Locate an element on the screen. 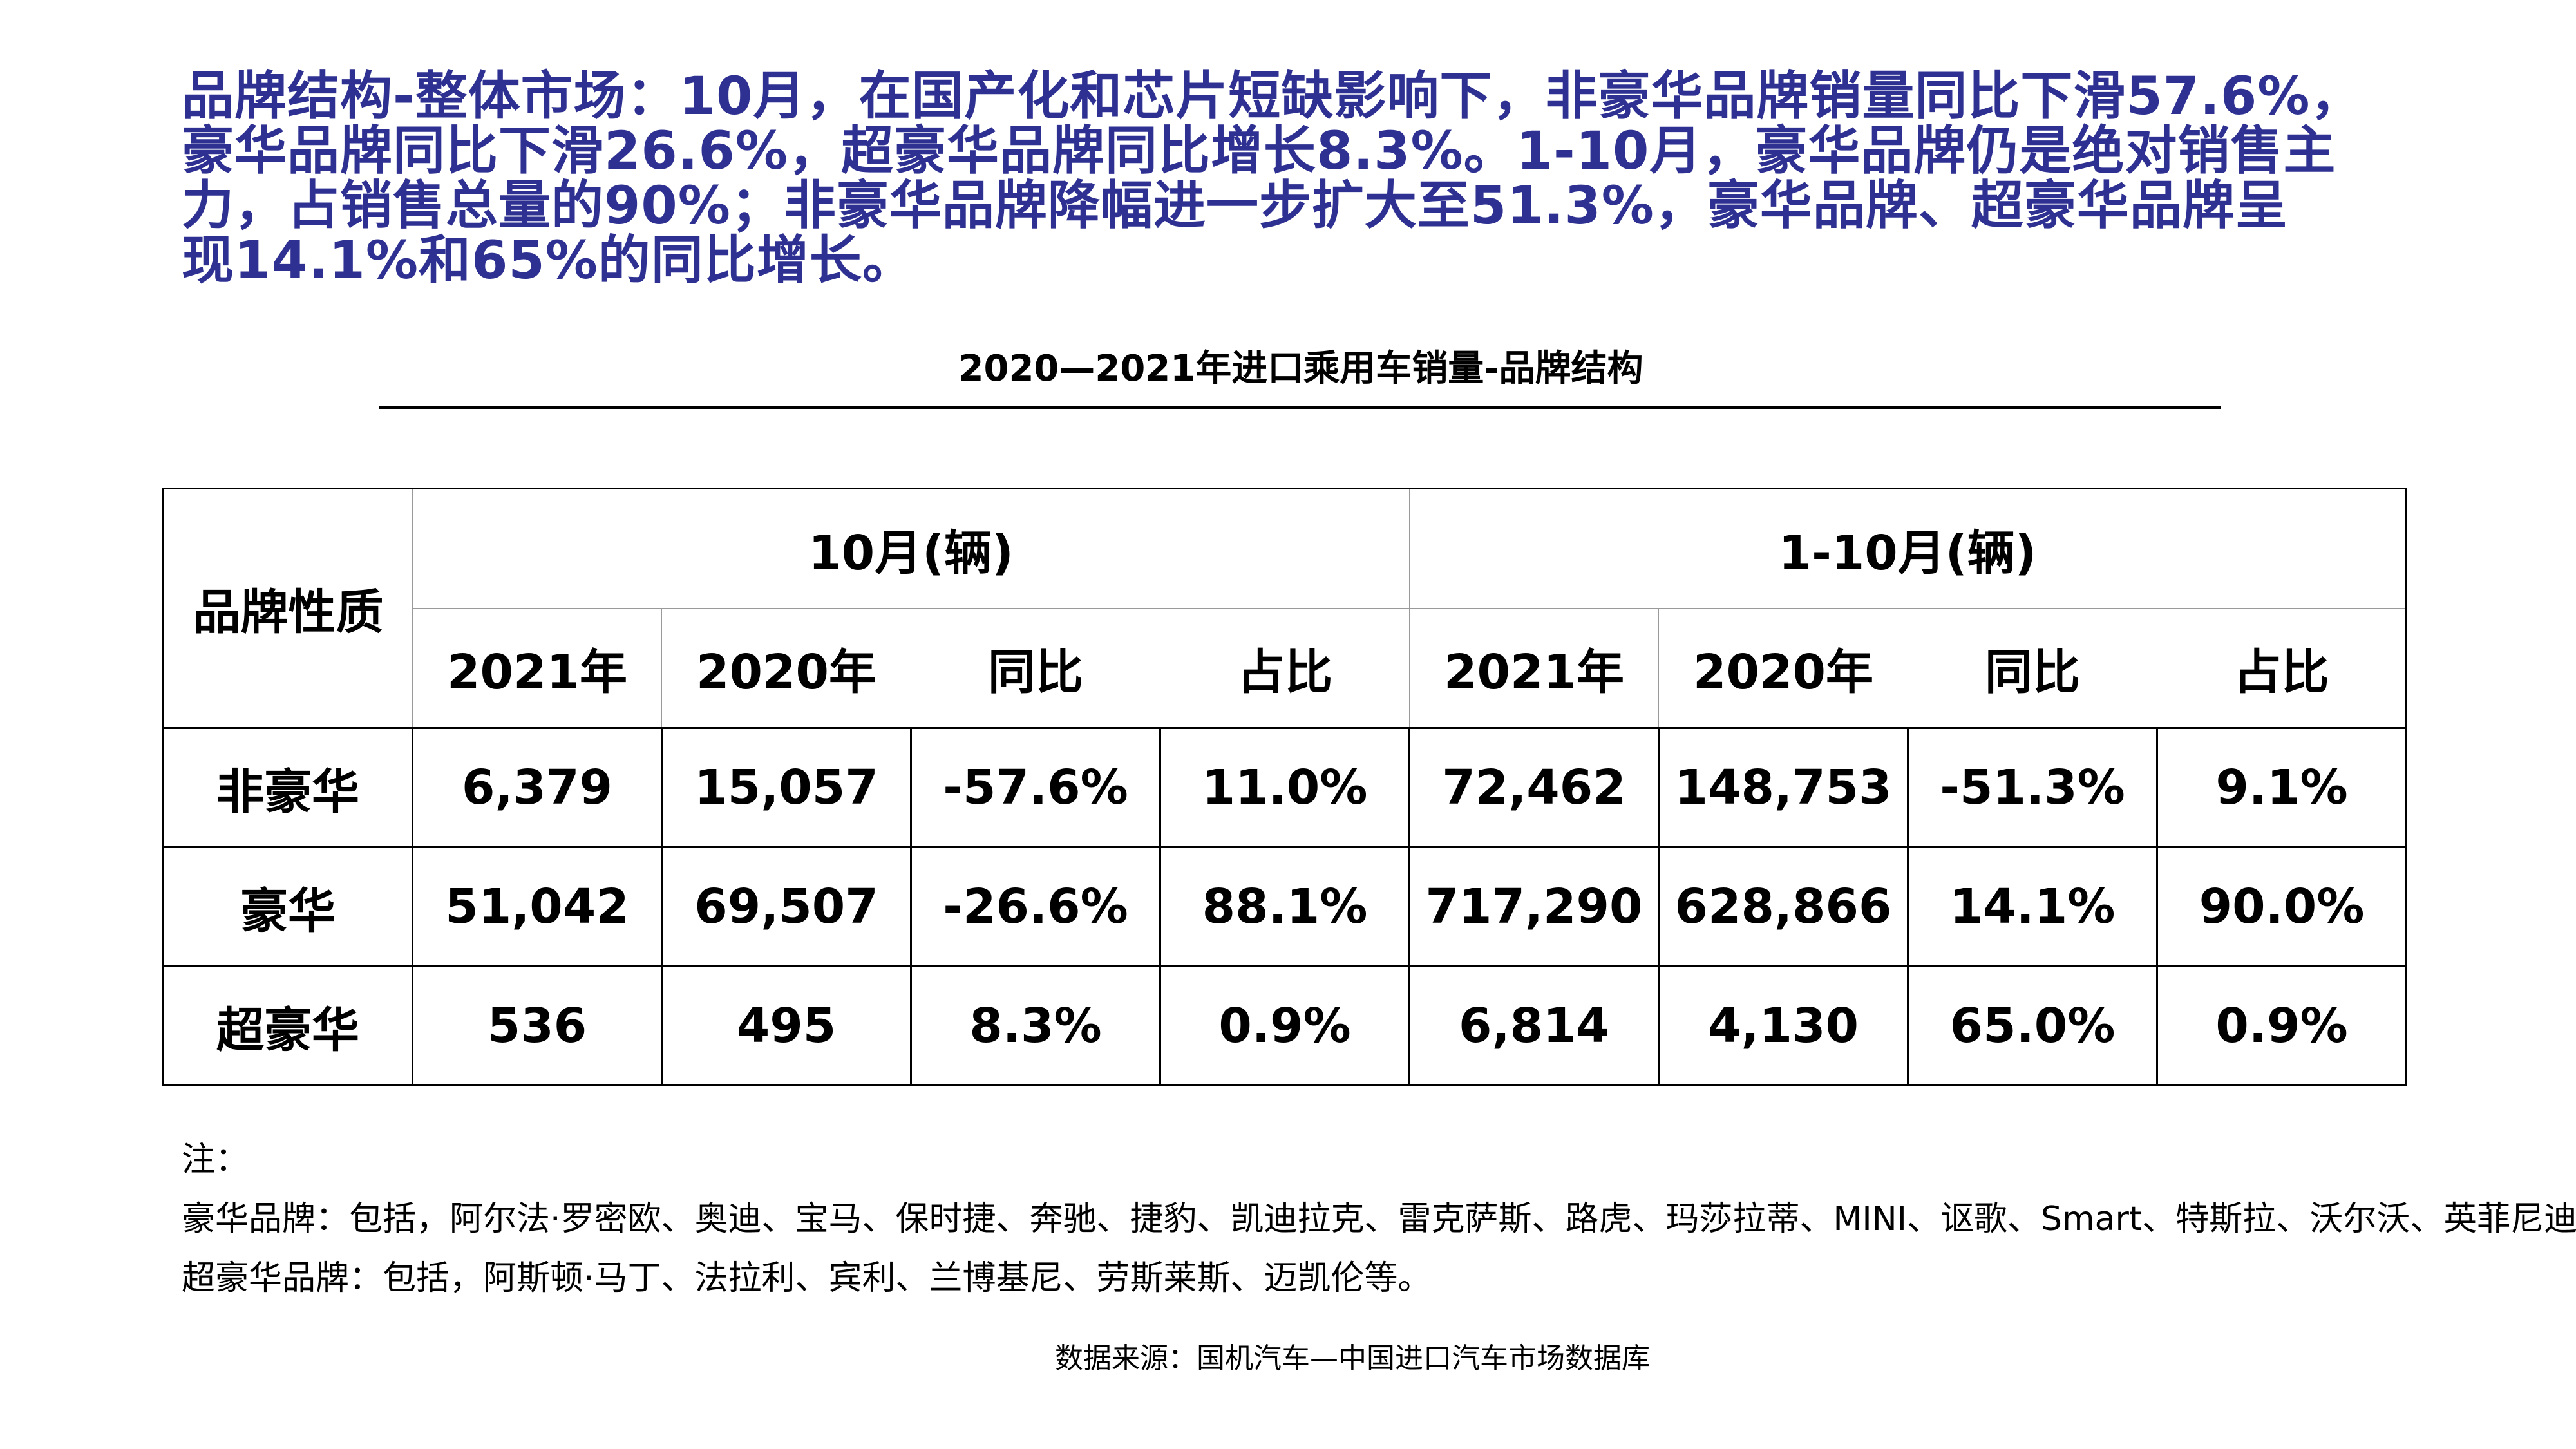 The width and height of the screenshot is (2576, 1449). table-cell: -57.6% is located at coordinates (1035, 787).